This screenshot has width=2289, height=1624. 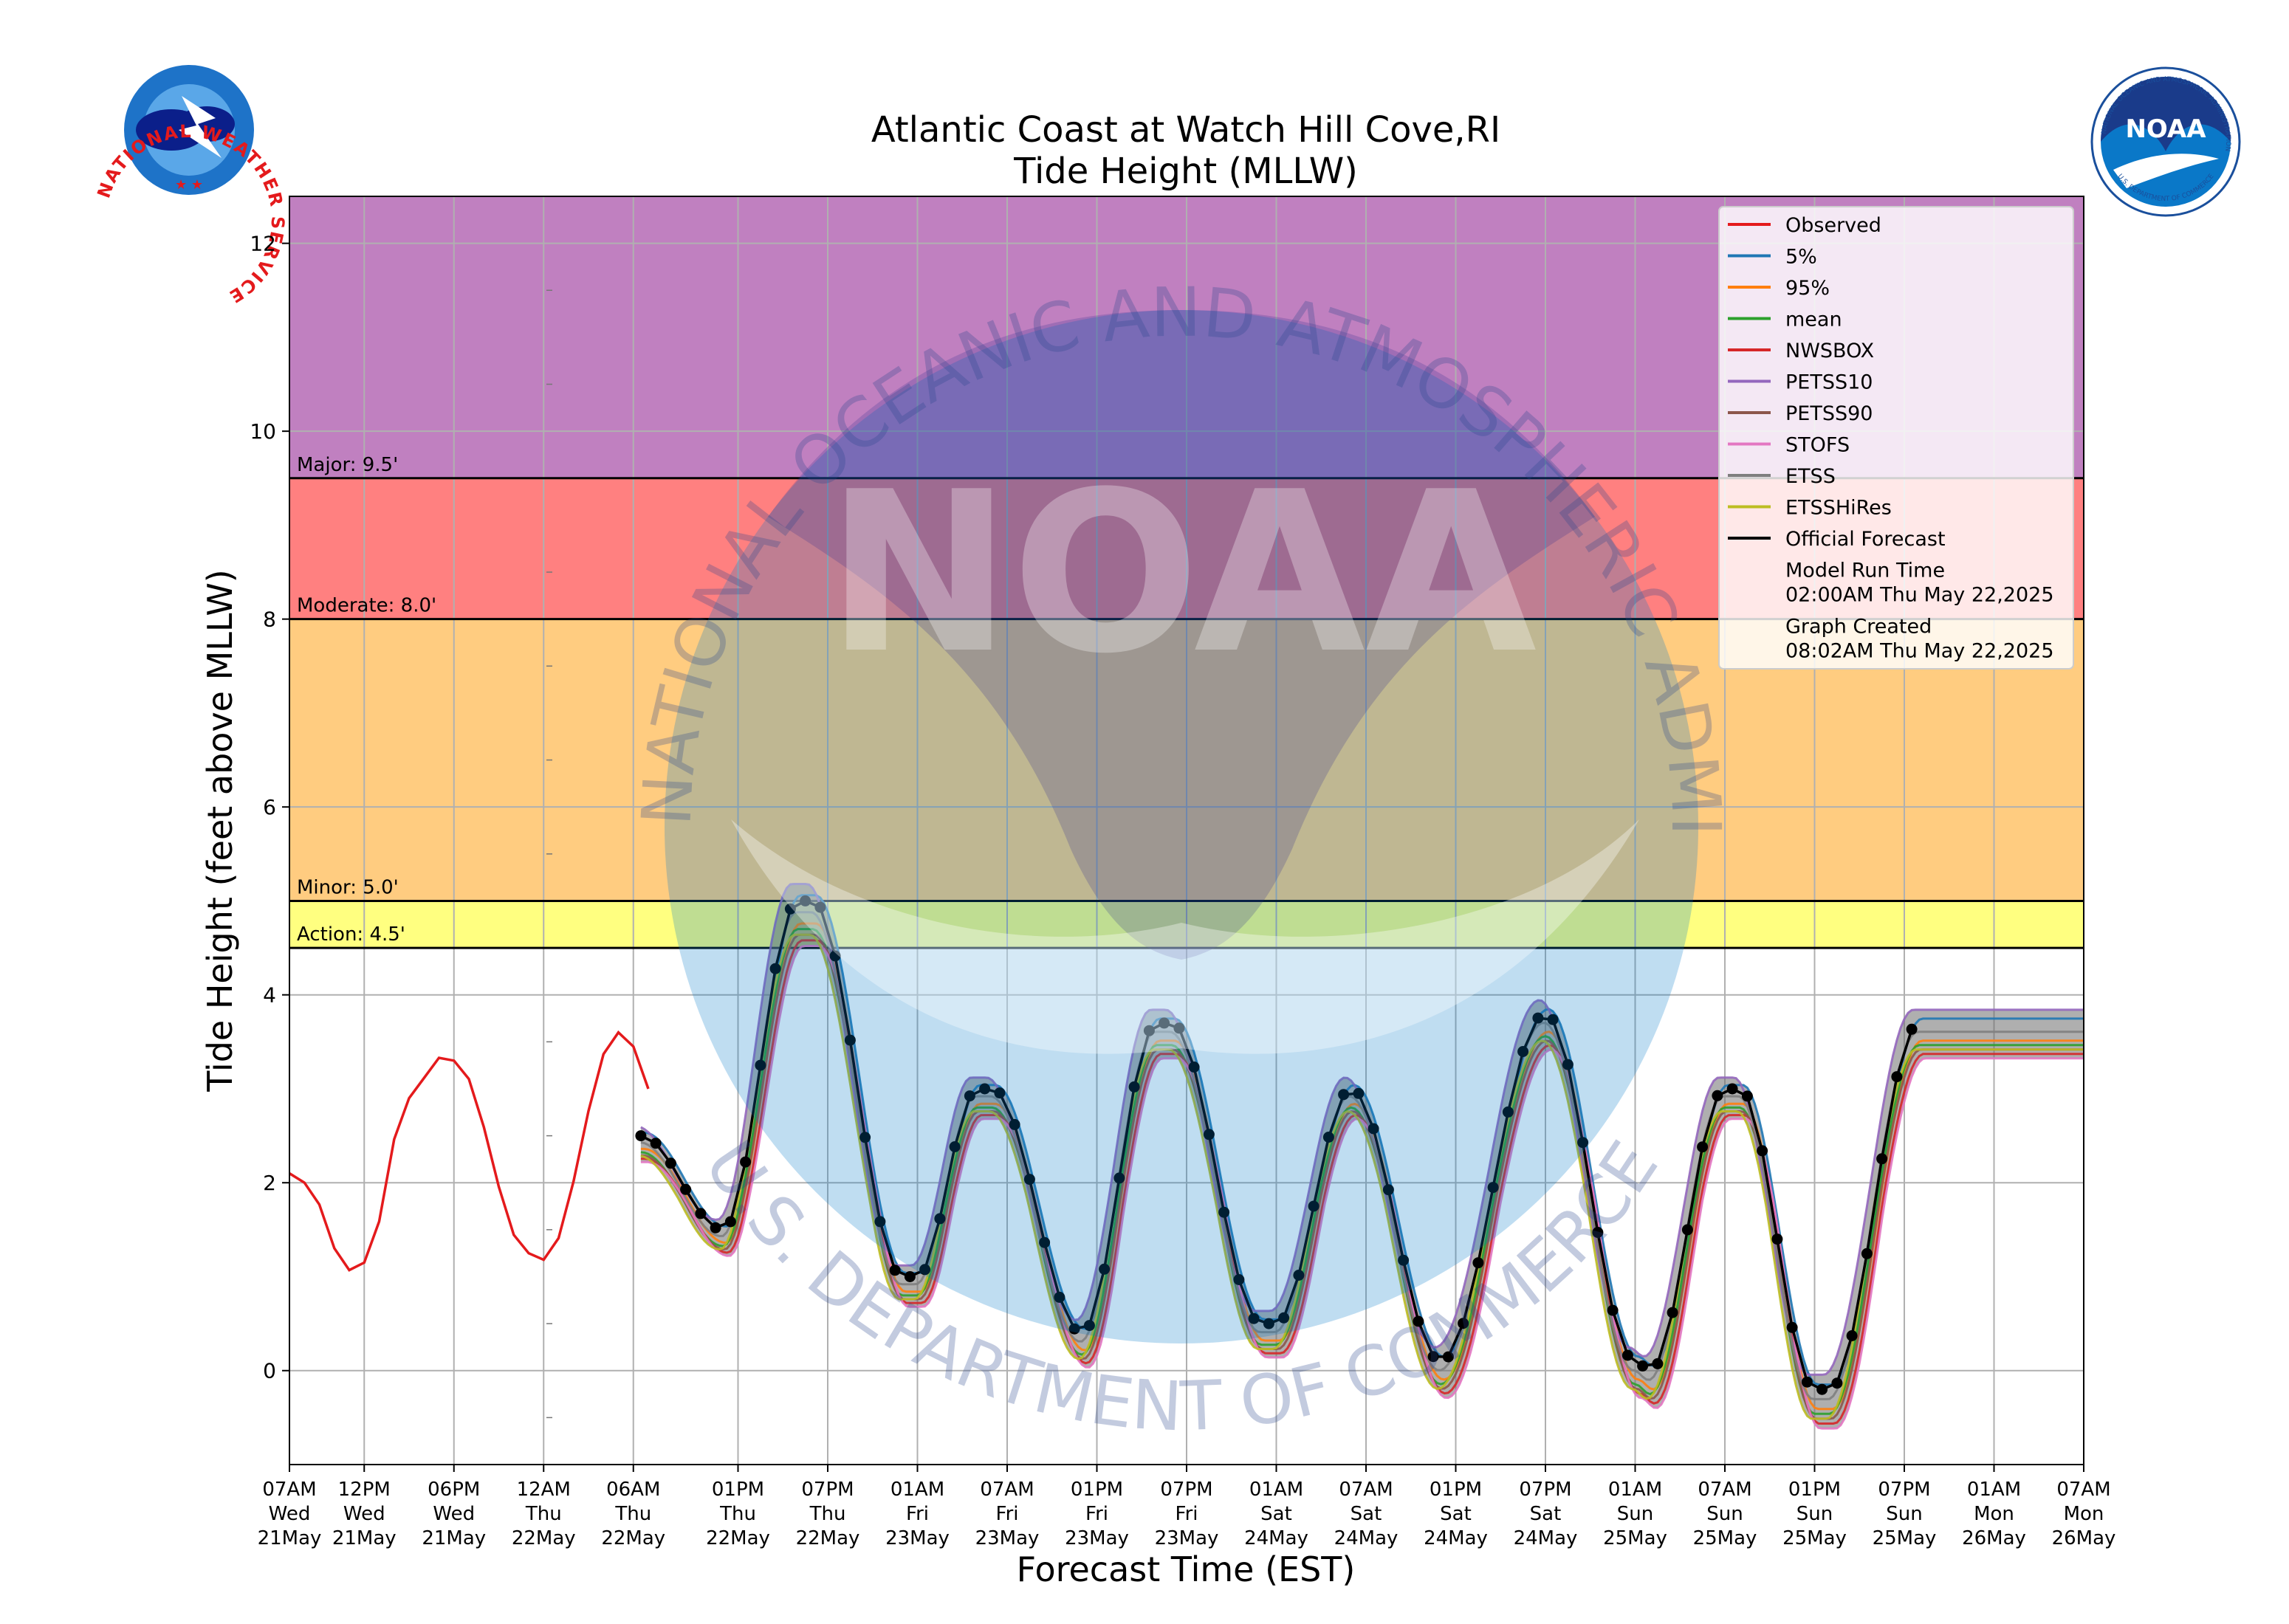 I want to click on y-tick-label: 2, so click(x=269, y=1183).